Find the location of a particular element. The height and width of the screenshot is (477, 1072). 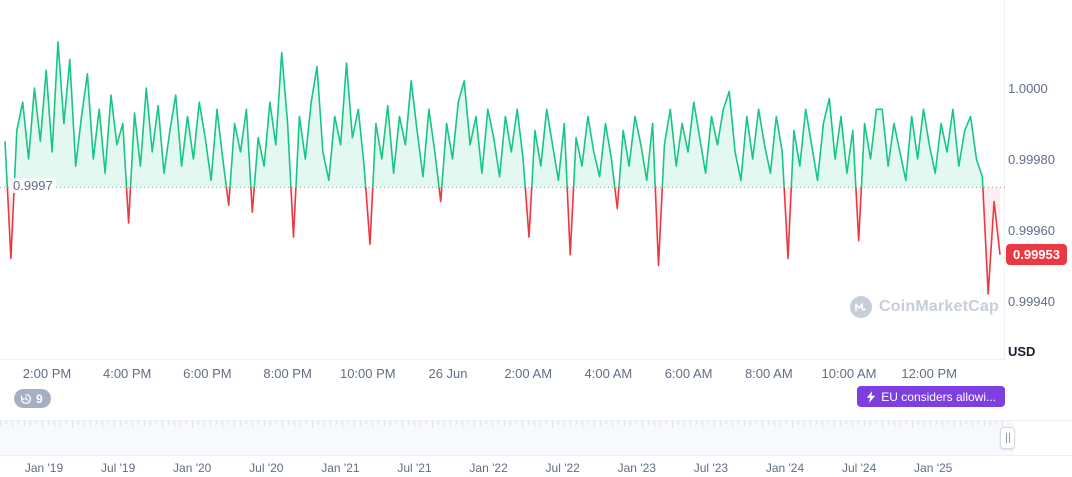

navigator-date-label: Jan '22 is located at coordinates (488, 468).